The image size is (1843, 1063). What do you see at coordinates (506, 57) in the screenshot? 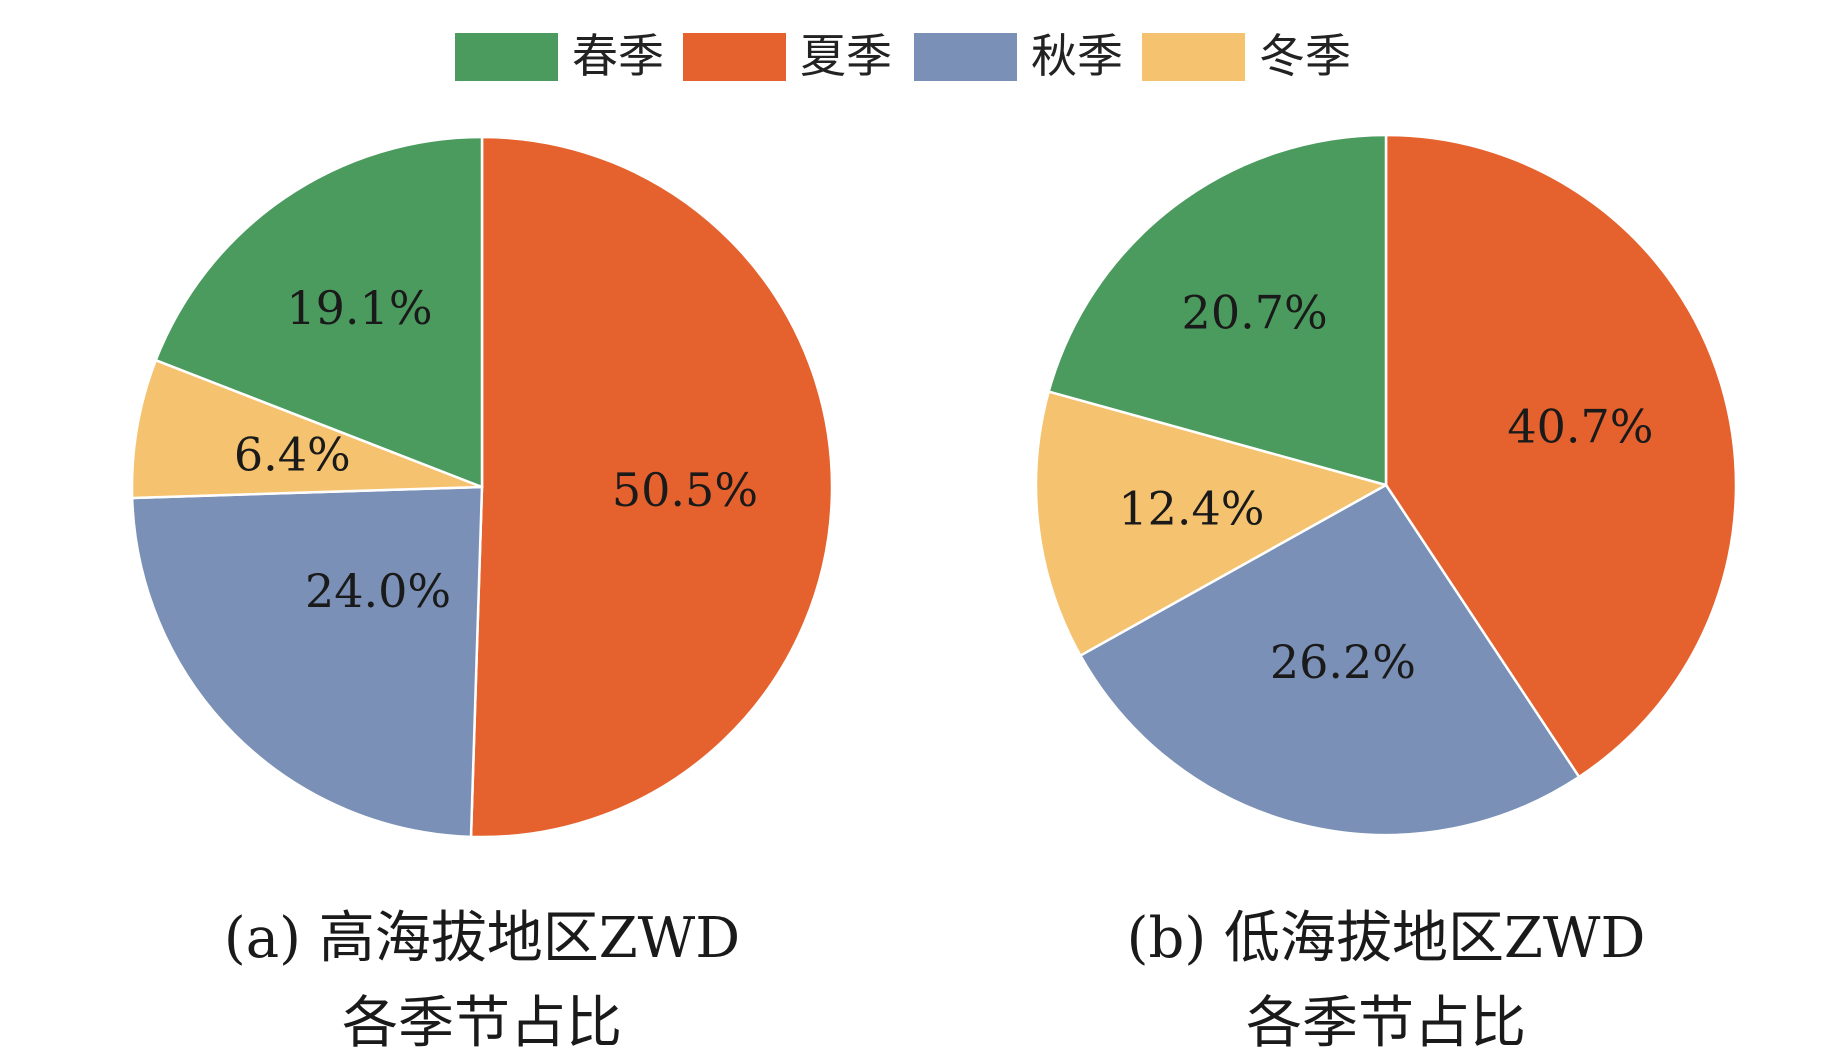
I see `legend-swatch-spring` at bounding box center [506, 57].